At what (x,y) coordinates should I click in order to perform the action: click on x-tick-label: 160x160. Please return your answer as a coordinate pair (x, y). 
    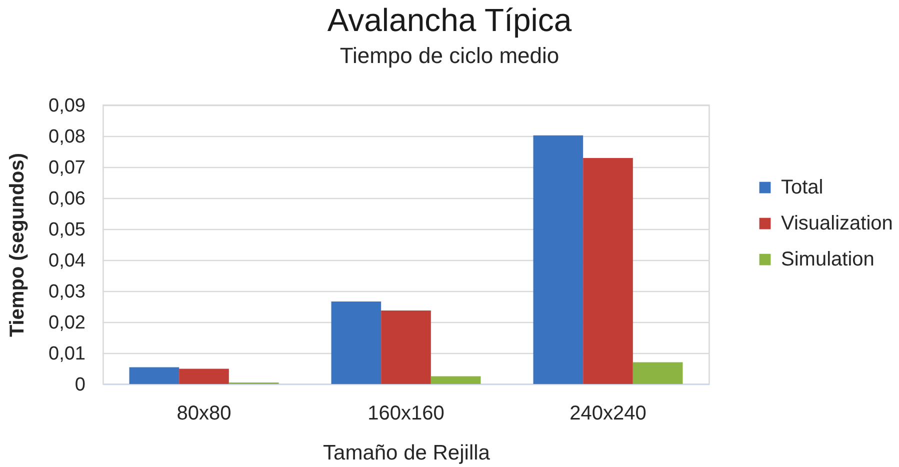
    Looking at the image, I should click on (406, 413).